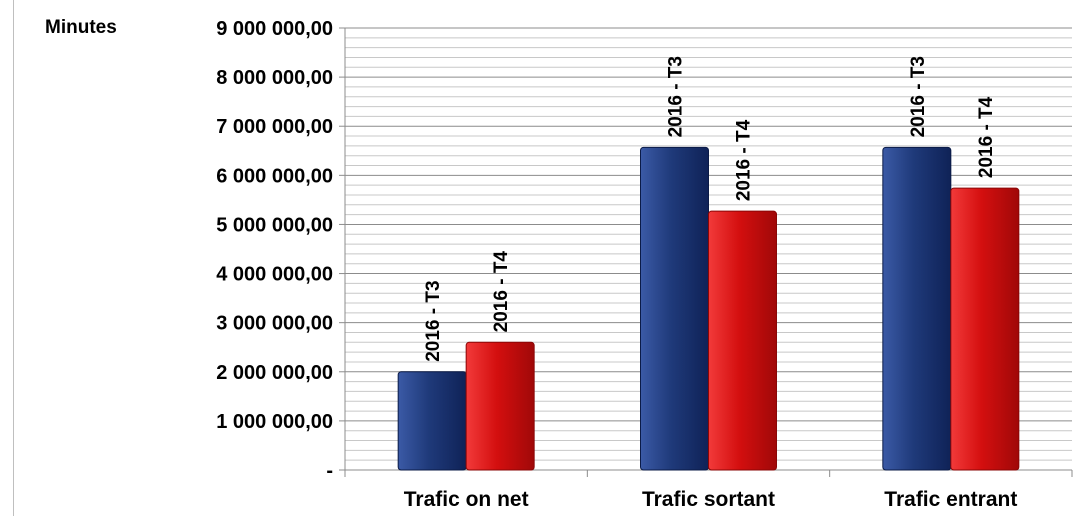 Image resolution: width=1088 pixels, height=516 pixels. What do you see at coordinates (274, 78) in the screenshot?
I see `y-tick-label: 8 000 000,00` at bounding box center [274, 78].